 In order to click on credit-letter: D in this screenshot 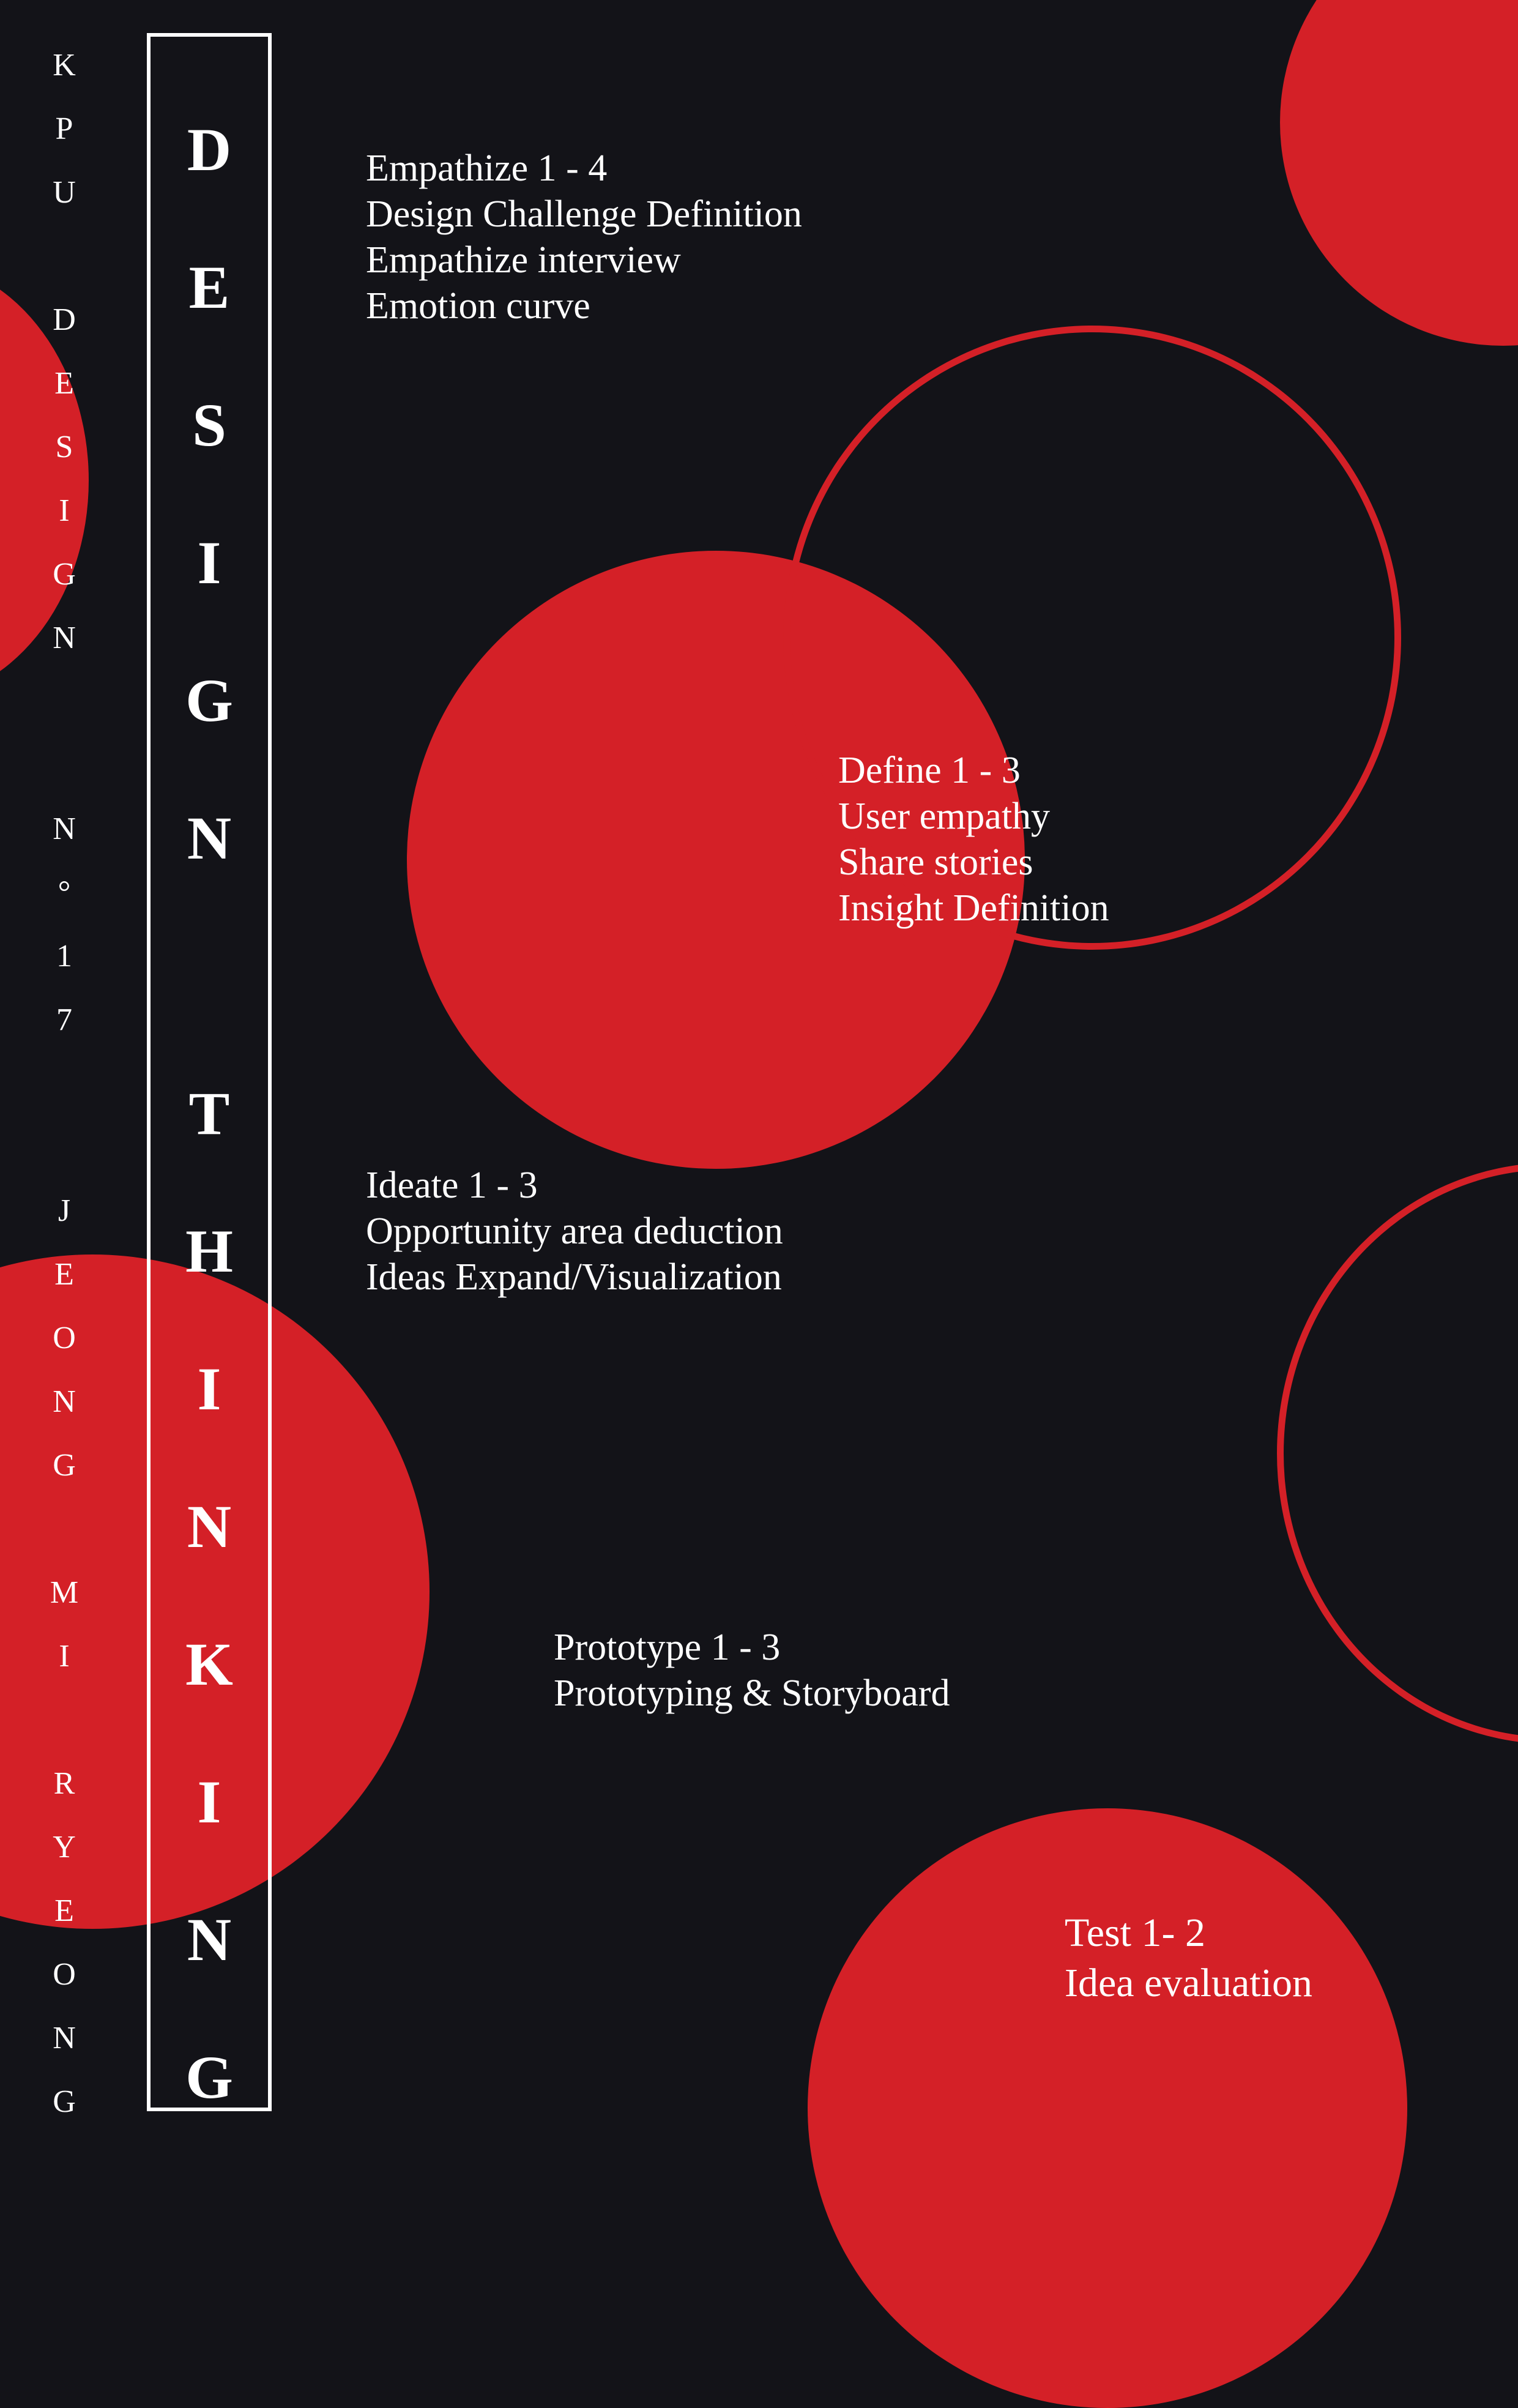, I will do `click(64, 319)`.